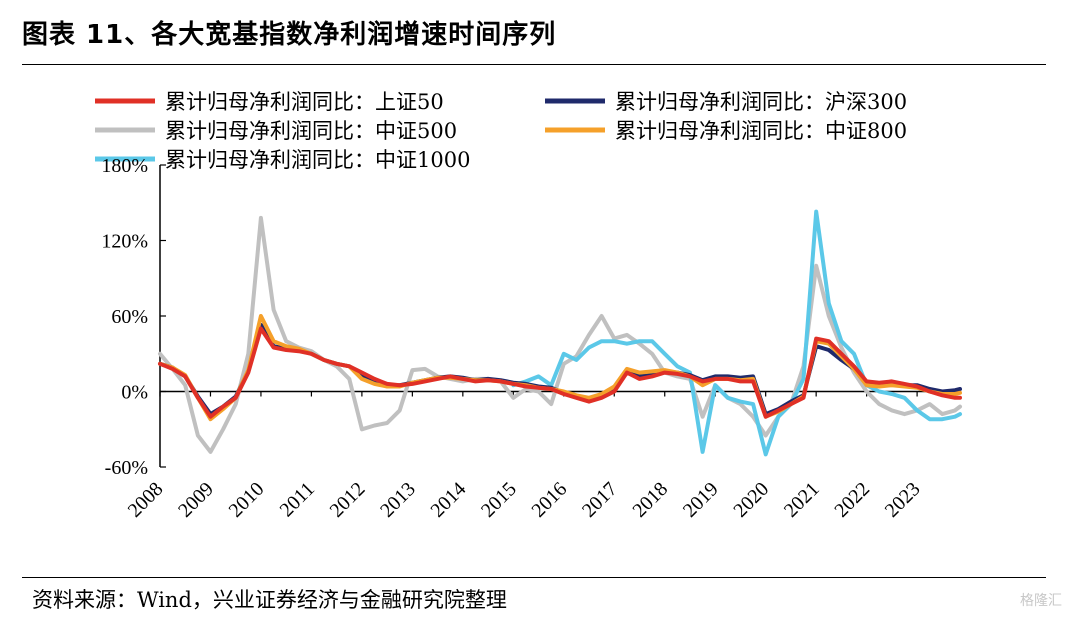  What do you see at coordinates (129, 317) in the screenshot?
I see `y-tick-label: 60%` at bounding box center [129, 317].